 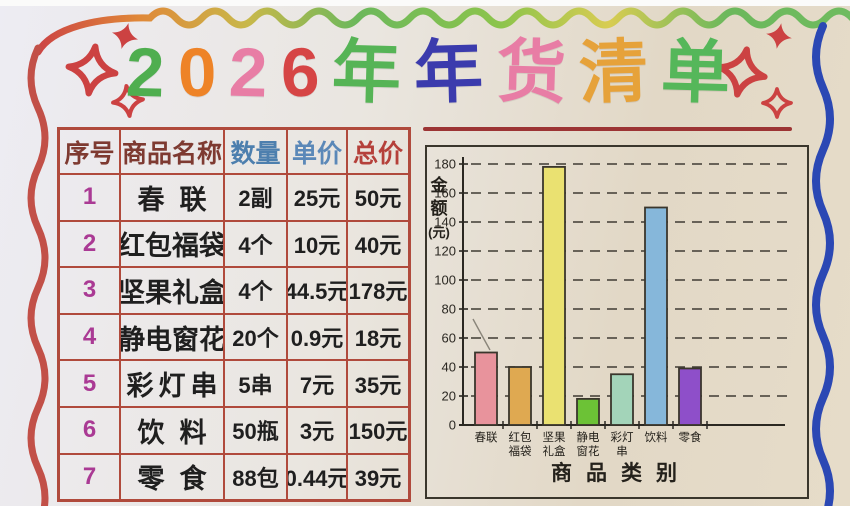 I want to click on product-name-cell: 坚果礼盒, so click(x=172, y=290).